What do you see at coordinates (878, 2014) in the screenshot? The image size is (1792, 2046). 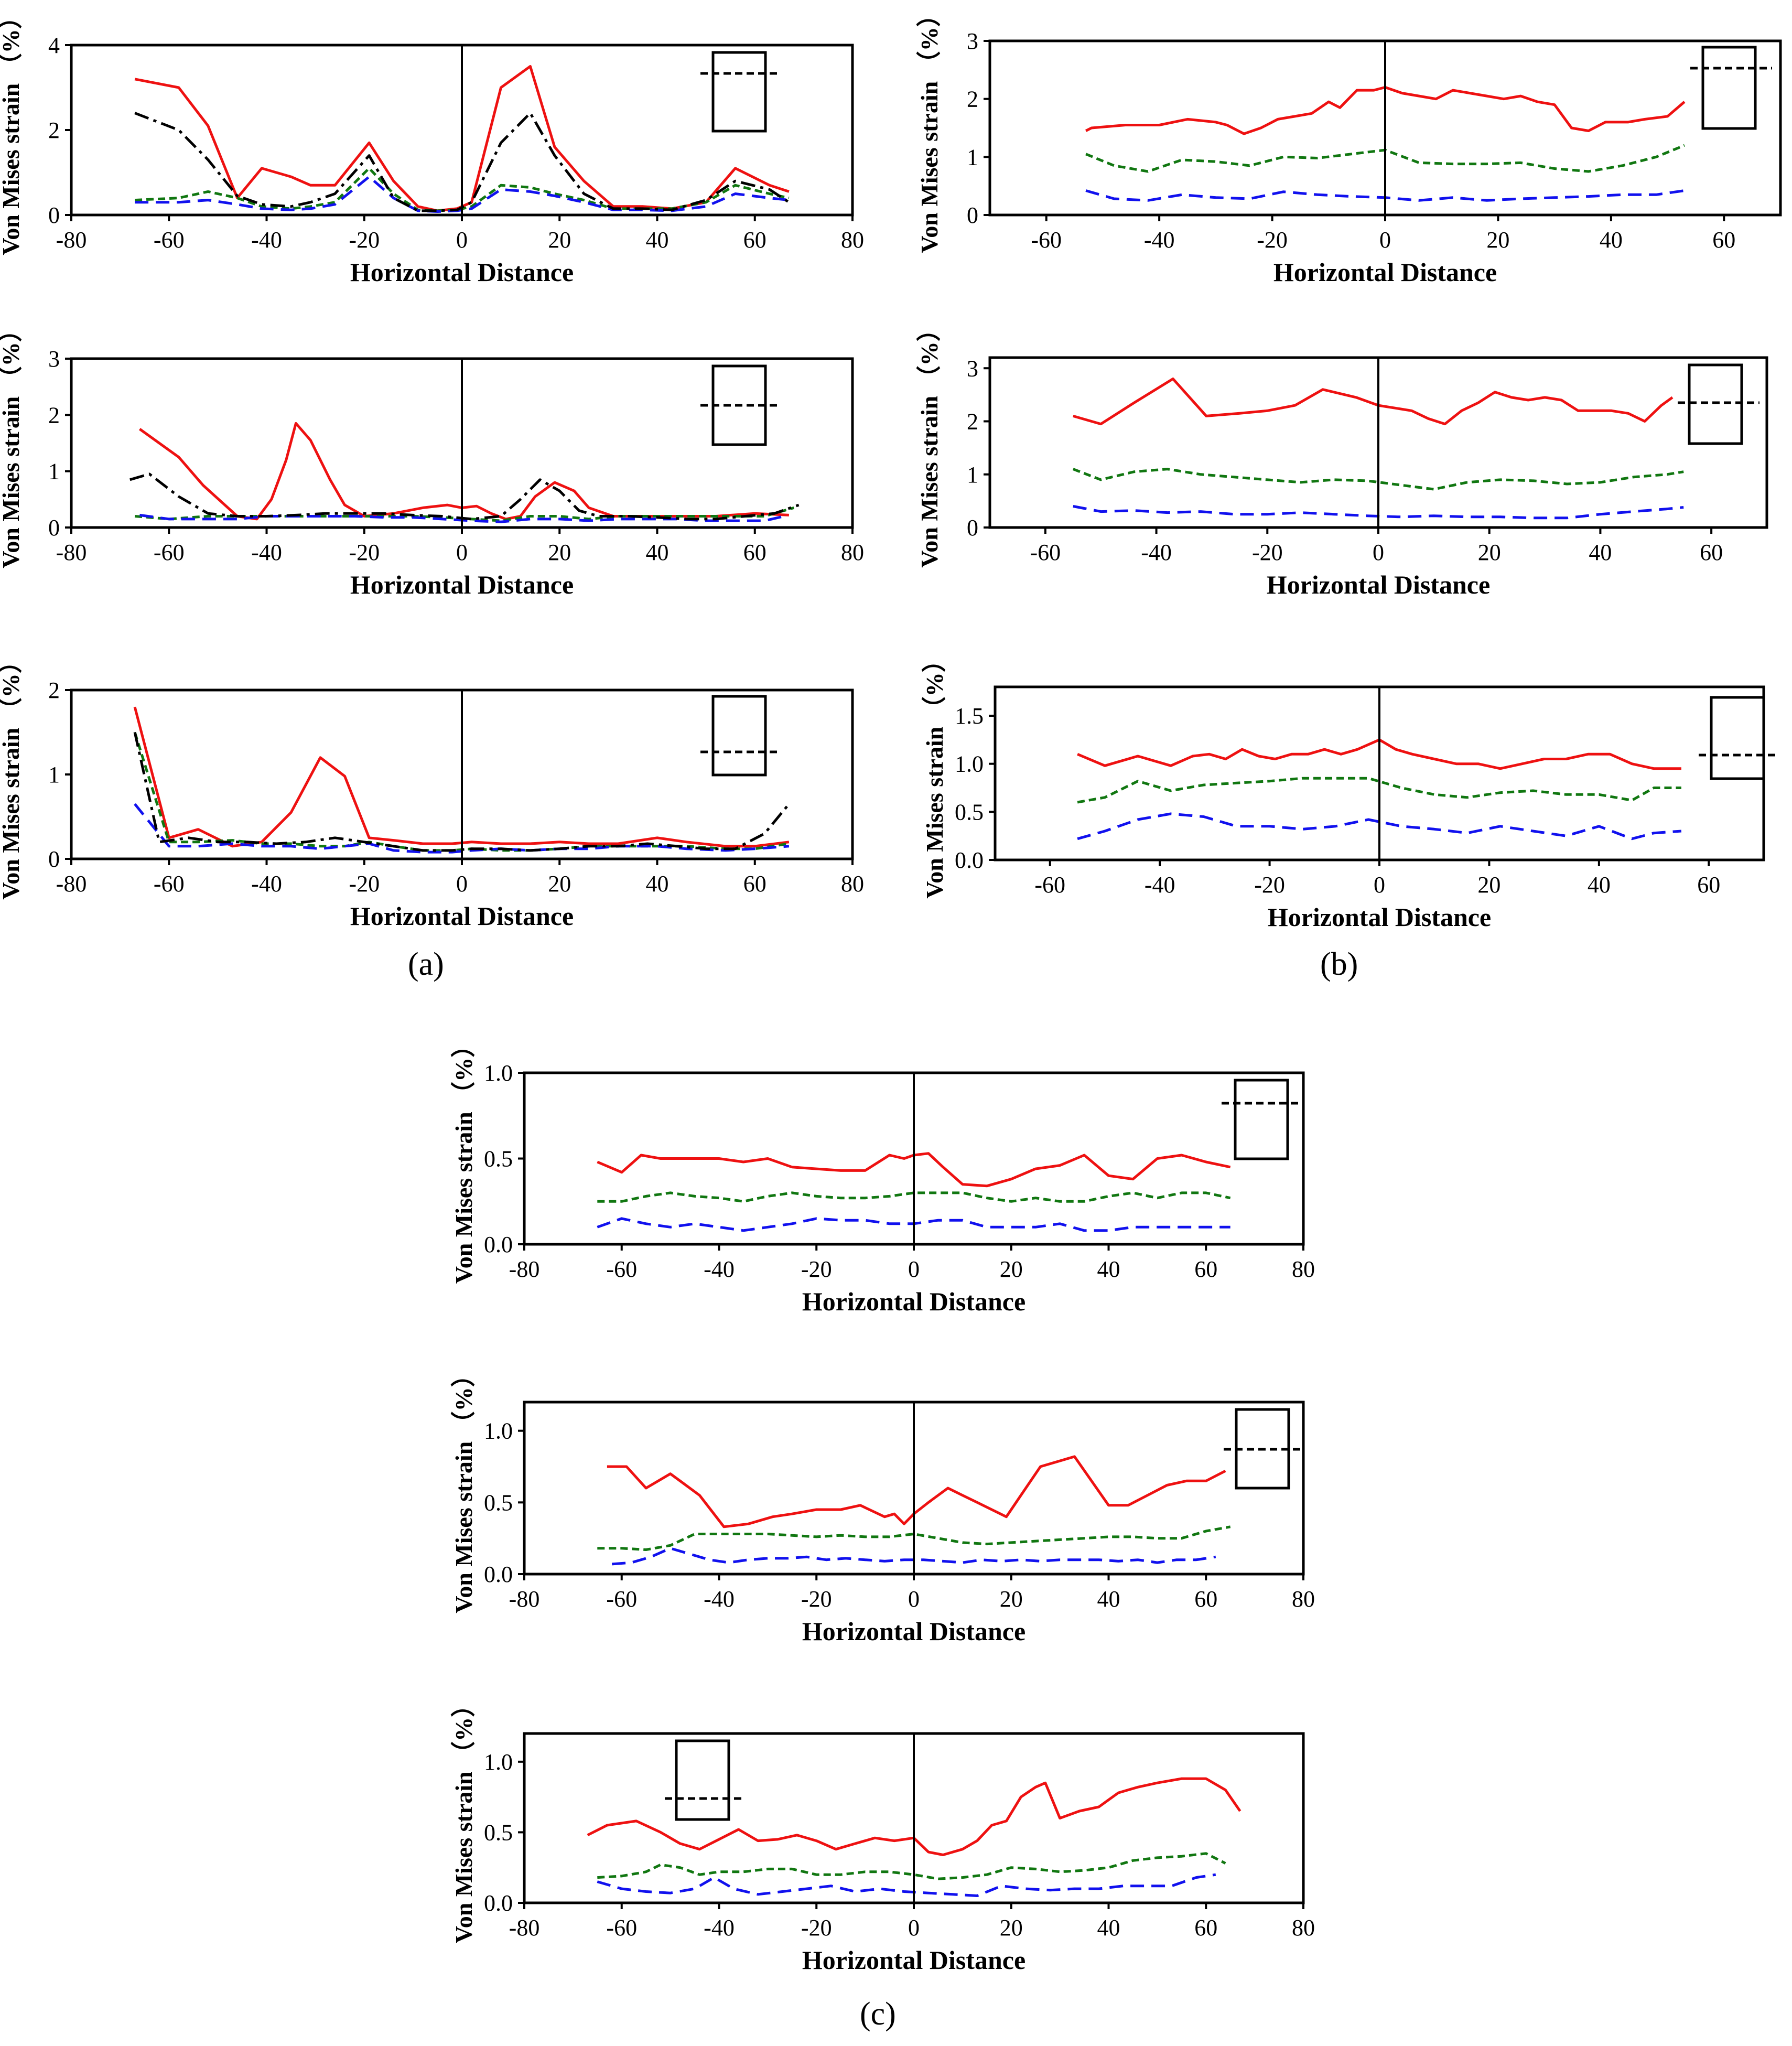 I see `panel-label-c: (c)` at bounding box center [878, 2014].